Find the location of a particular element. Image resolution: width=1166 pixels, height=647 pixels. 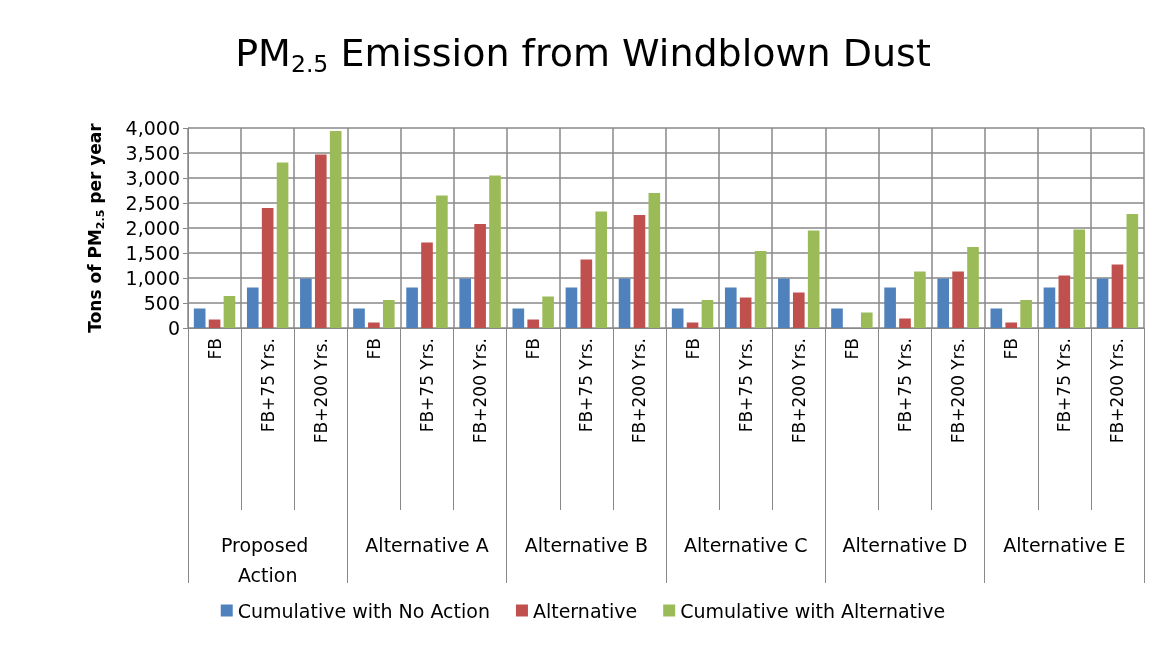

y-tick-label: 2,000 is located at coordinates (152, 228).